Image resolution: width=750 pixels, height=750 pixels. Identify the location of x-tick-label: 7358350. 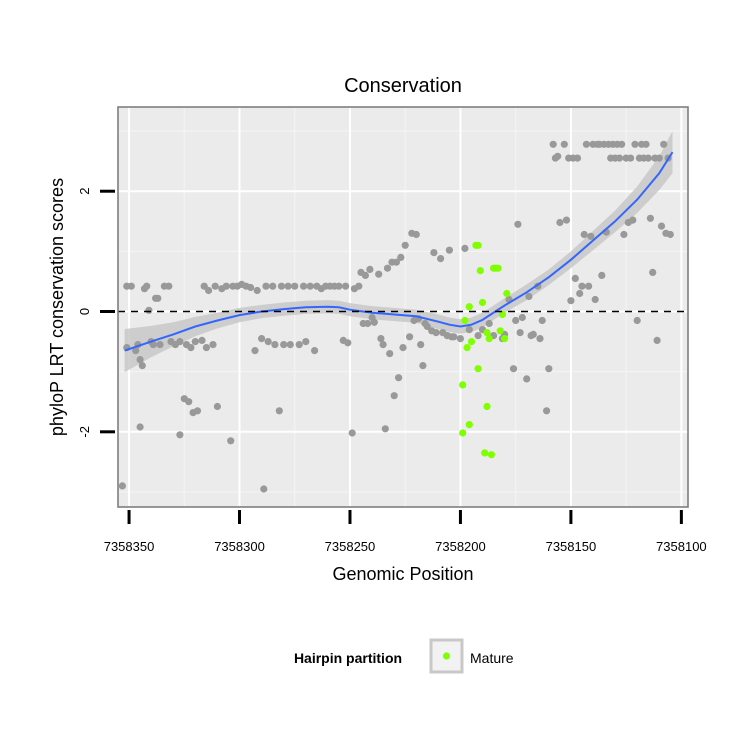
(129, 546).